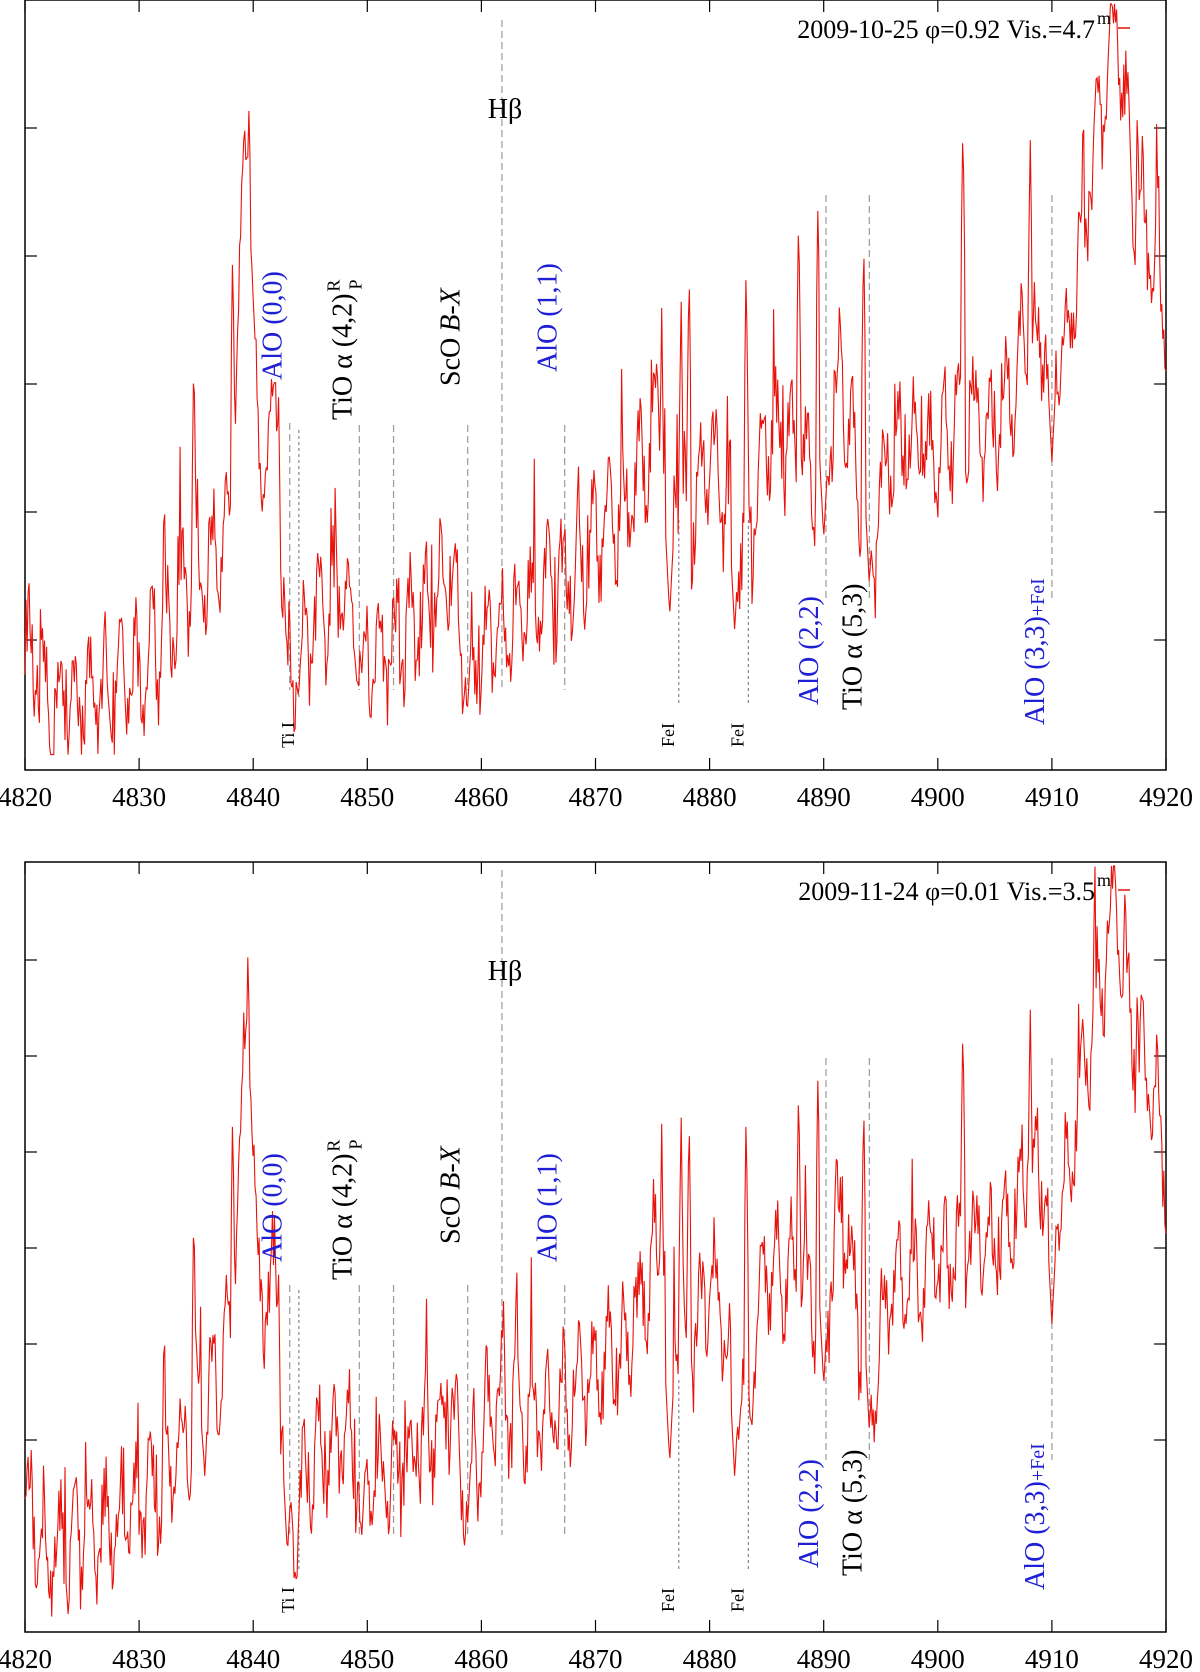 The image size is (1200, 1672). What do you see at coordinates (946, 891) in the screenshot?
I see `legend-label: 2009-11-24 φ=0.01 Vis.=3.5` at bounding box center [946, 891].